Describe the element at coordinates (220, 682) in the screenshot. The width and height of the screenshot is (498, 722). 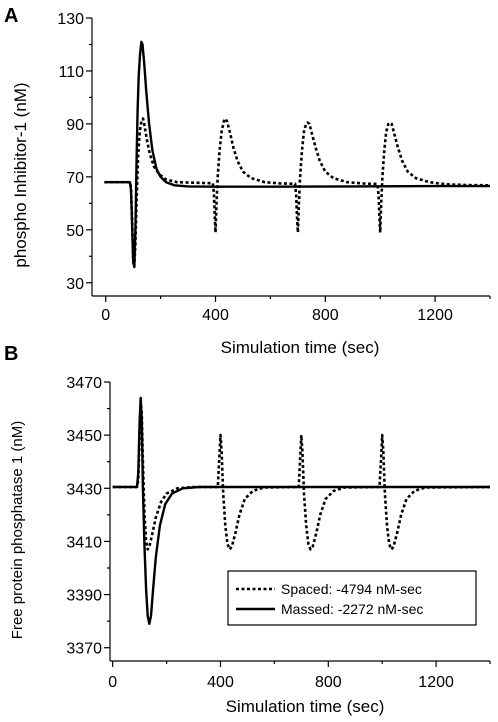
I see `panel-b-x-tick-label: 400` at that location.